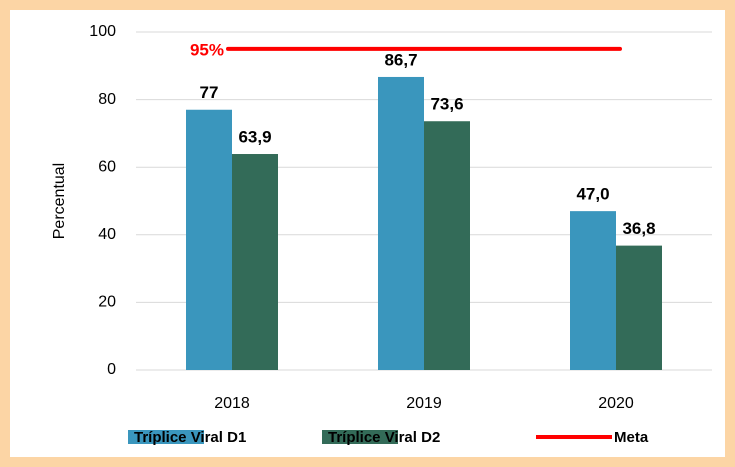  Describe the element at coordinates (232, 403) in the screenshot. I see `x-tick-label: 2018` at that location.